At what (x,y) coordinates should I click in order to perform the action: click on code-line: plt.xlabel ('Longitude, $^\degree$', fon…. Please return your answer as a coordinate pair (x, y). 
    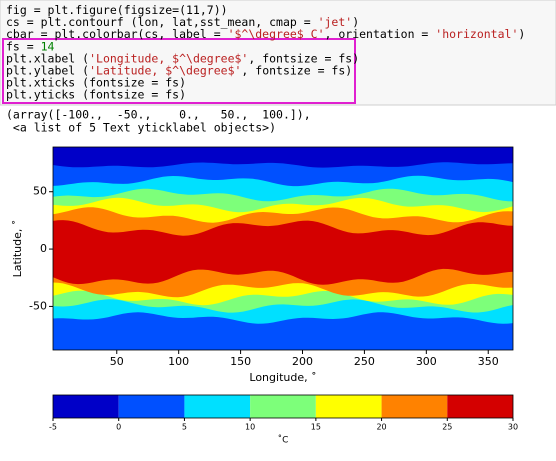
    Looking at the image, I should click on (182, 58).